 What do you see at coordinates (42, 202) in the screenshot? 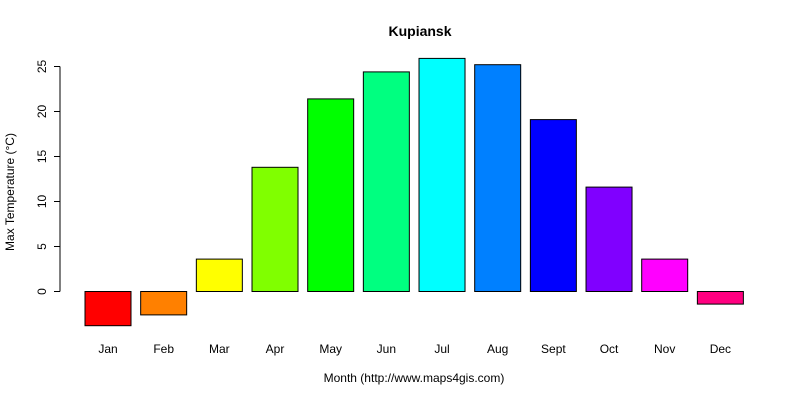
I see `y-tick-label: 10` at bounding box center [42, 202].